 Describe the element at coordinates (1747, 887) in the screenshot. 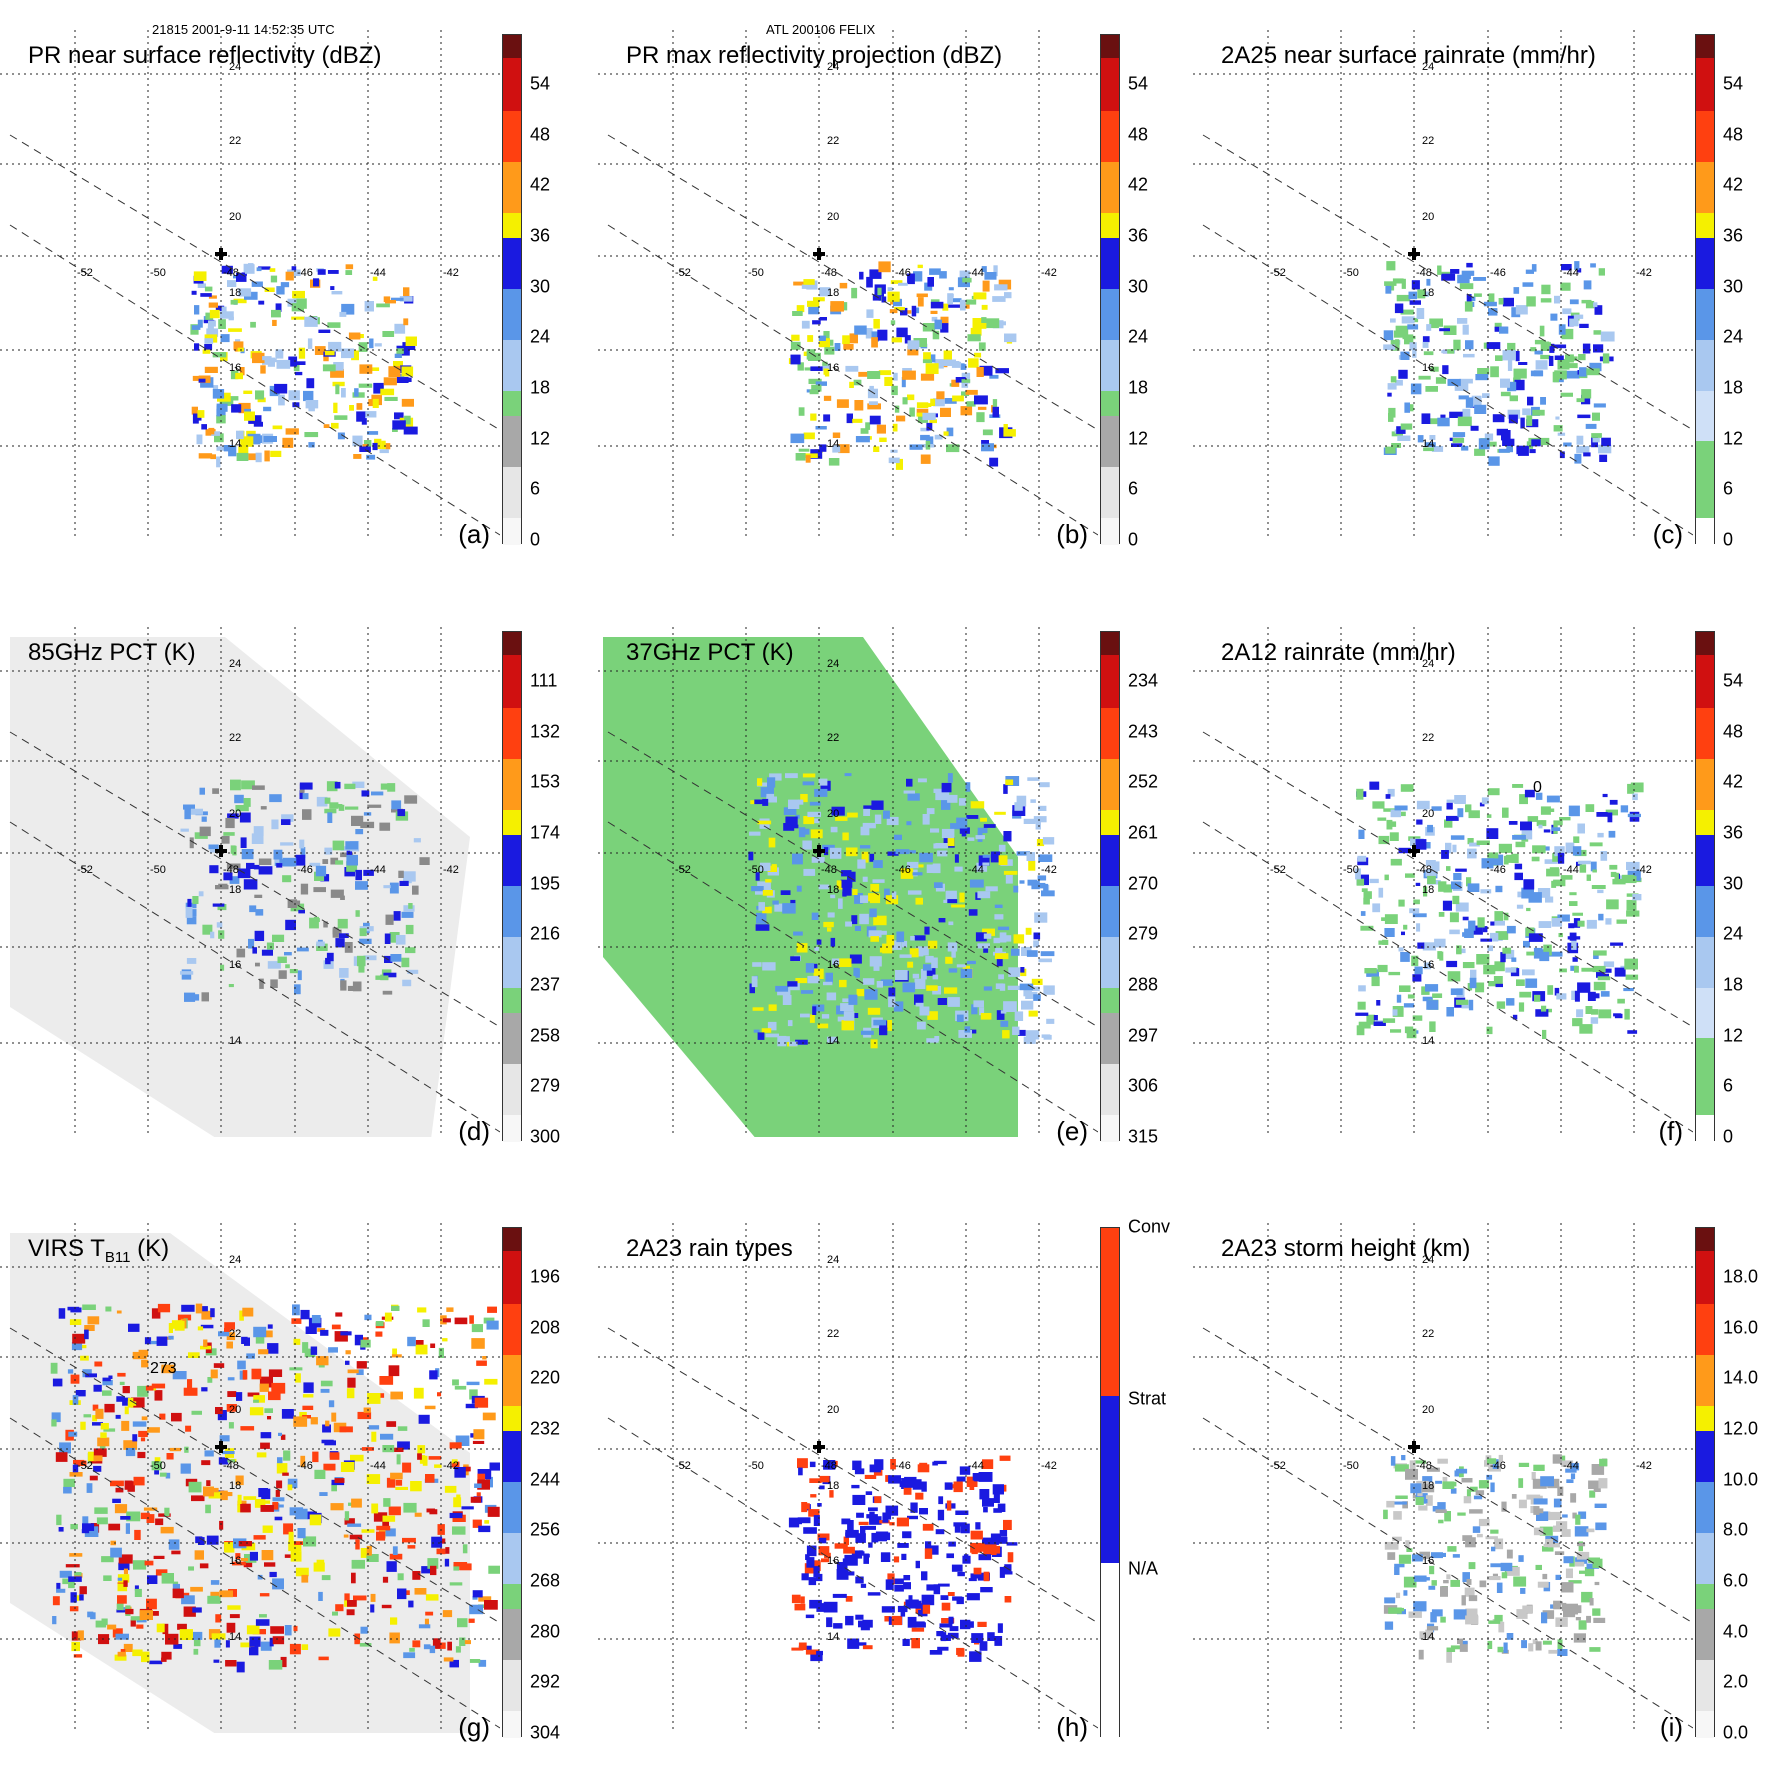

I see `colorbar-ticks-f: 54 48 42 36 30 24 18 12 6 0` at that location.